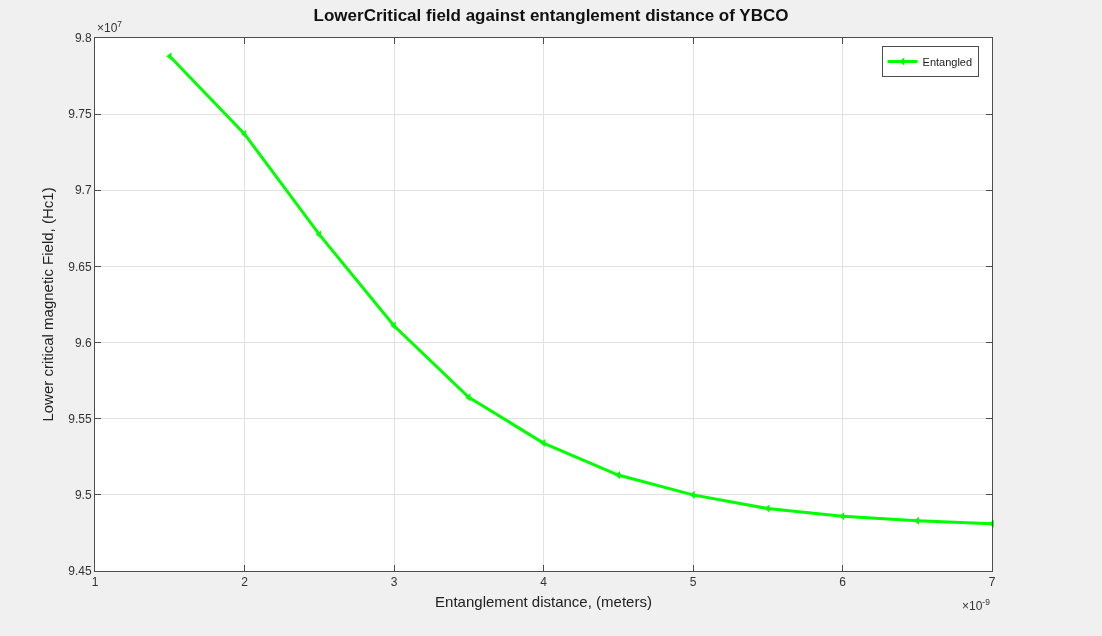 The width and height of the screenshot is (1102, 636). I want to click on y-tick-label: 9.45, so click(80, 571).